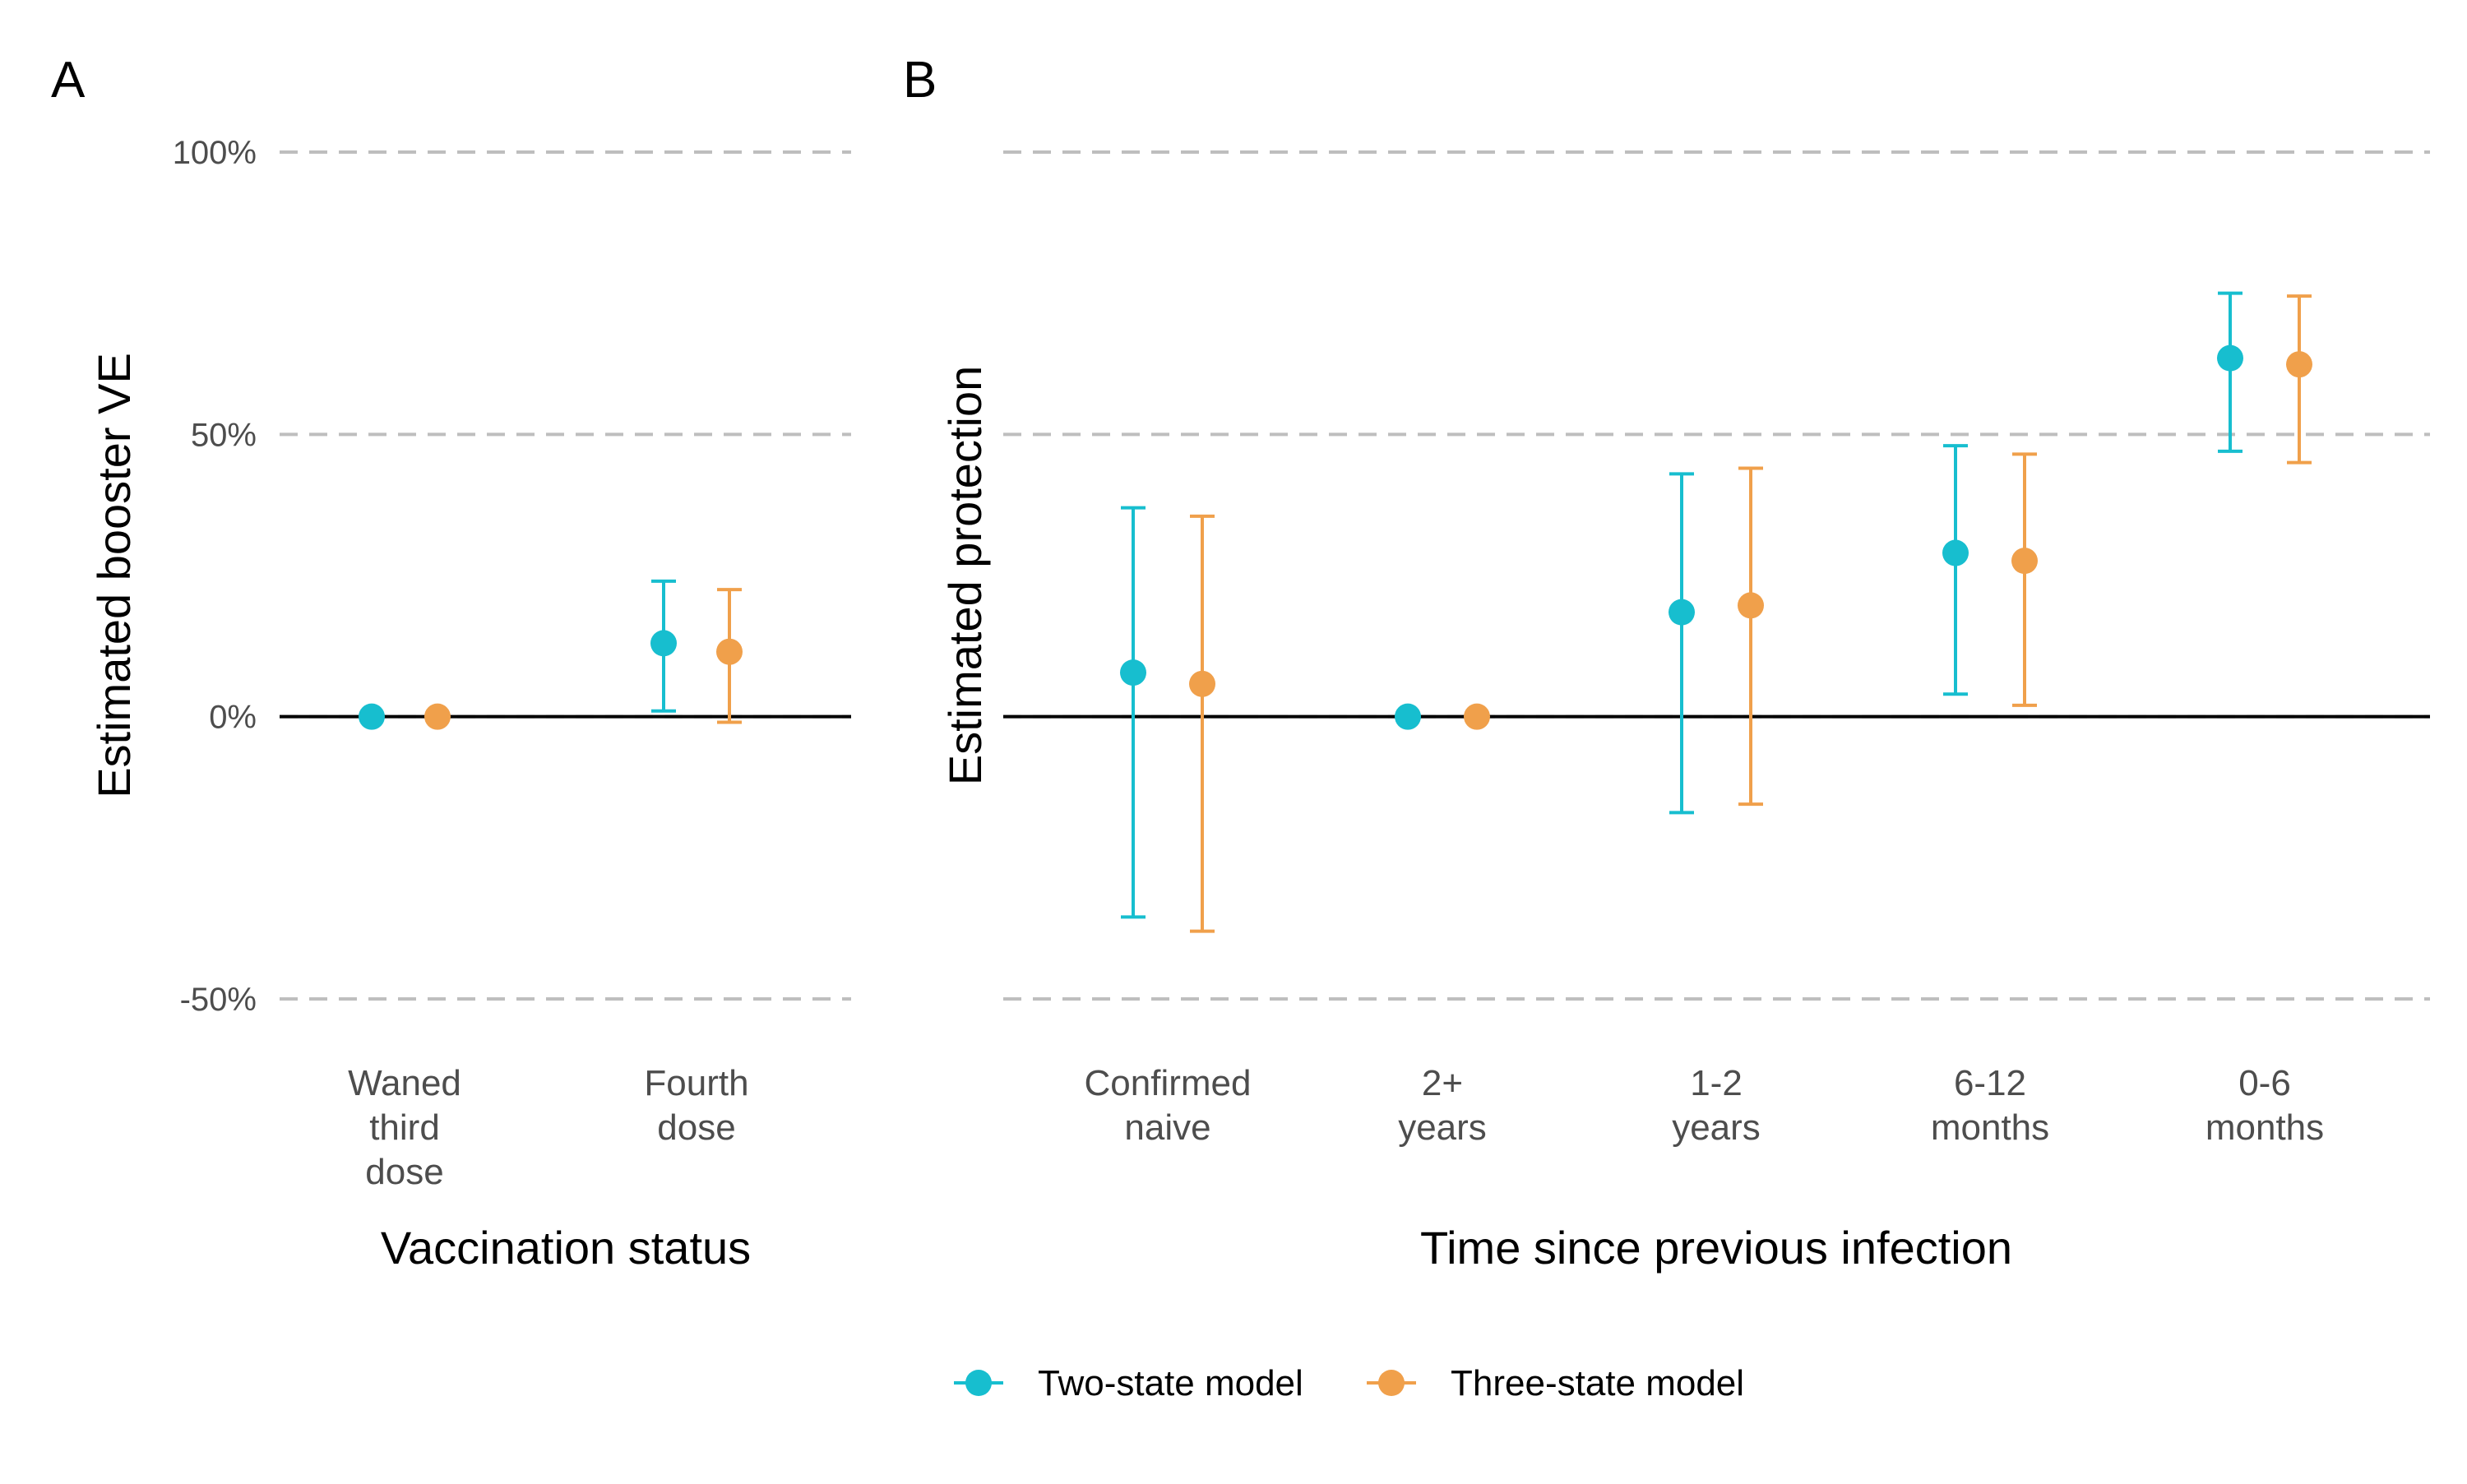 The height and width of the screenshot is (1484, 2467). What do you see at coordinates (215, 153) in the screenshot?
I see `y-tick-label: 100%` at bounding box center [215, 153].